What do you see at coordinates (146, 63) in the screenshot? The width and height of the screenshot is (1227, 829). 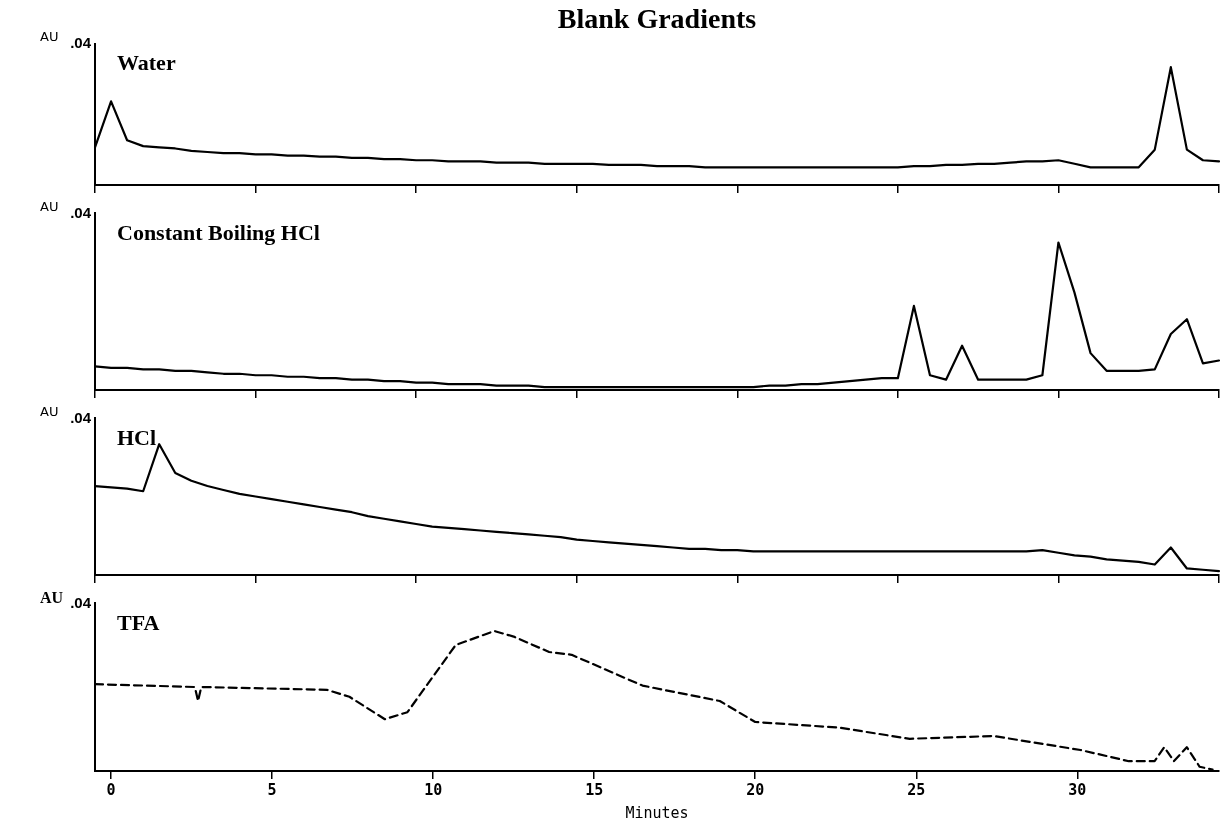 I see `series-label: Water` at bounding box center [146, 63].